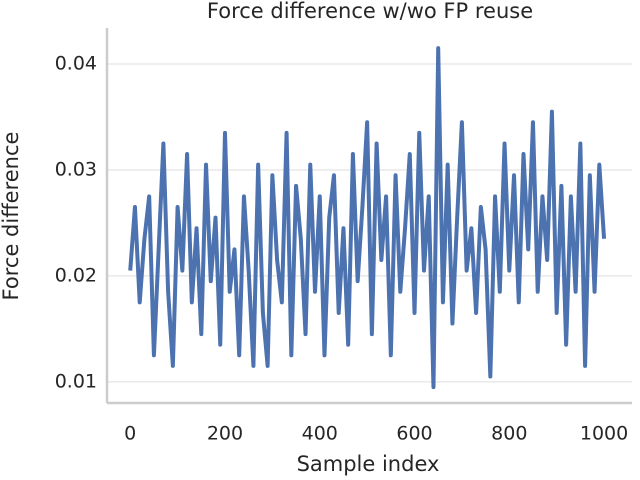 This screenshot has height=480, width=640. Describe the element at coordinates (509, 434) in the screenshot. I see `x-tick-label: 800` at that location.